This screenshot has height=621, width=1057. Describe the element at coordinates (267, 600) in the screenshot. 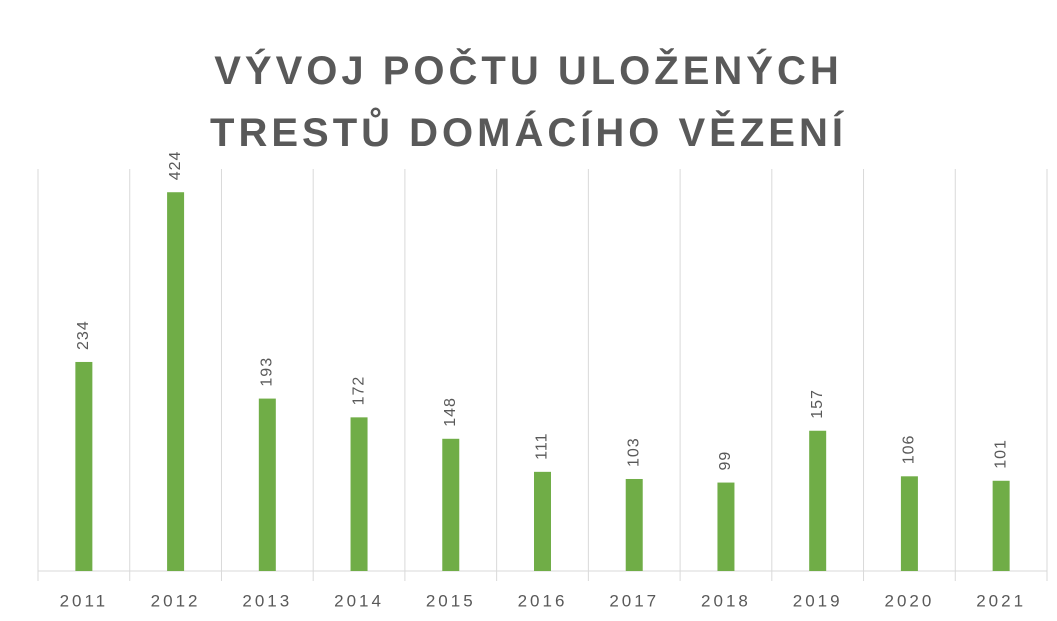

I see `x-tick-label: 2013` at that location.